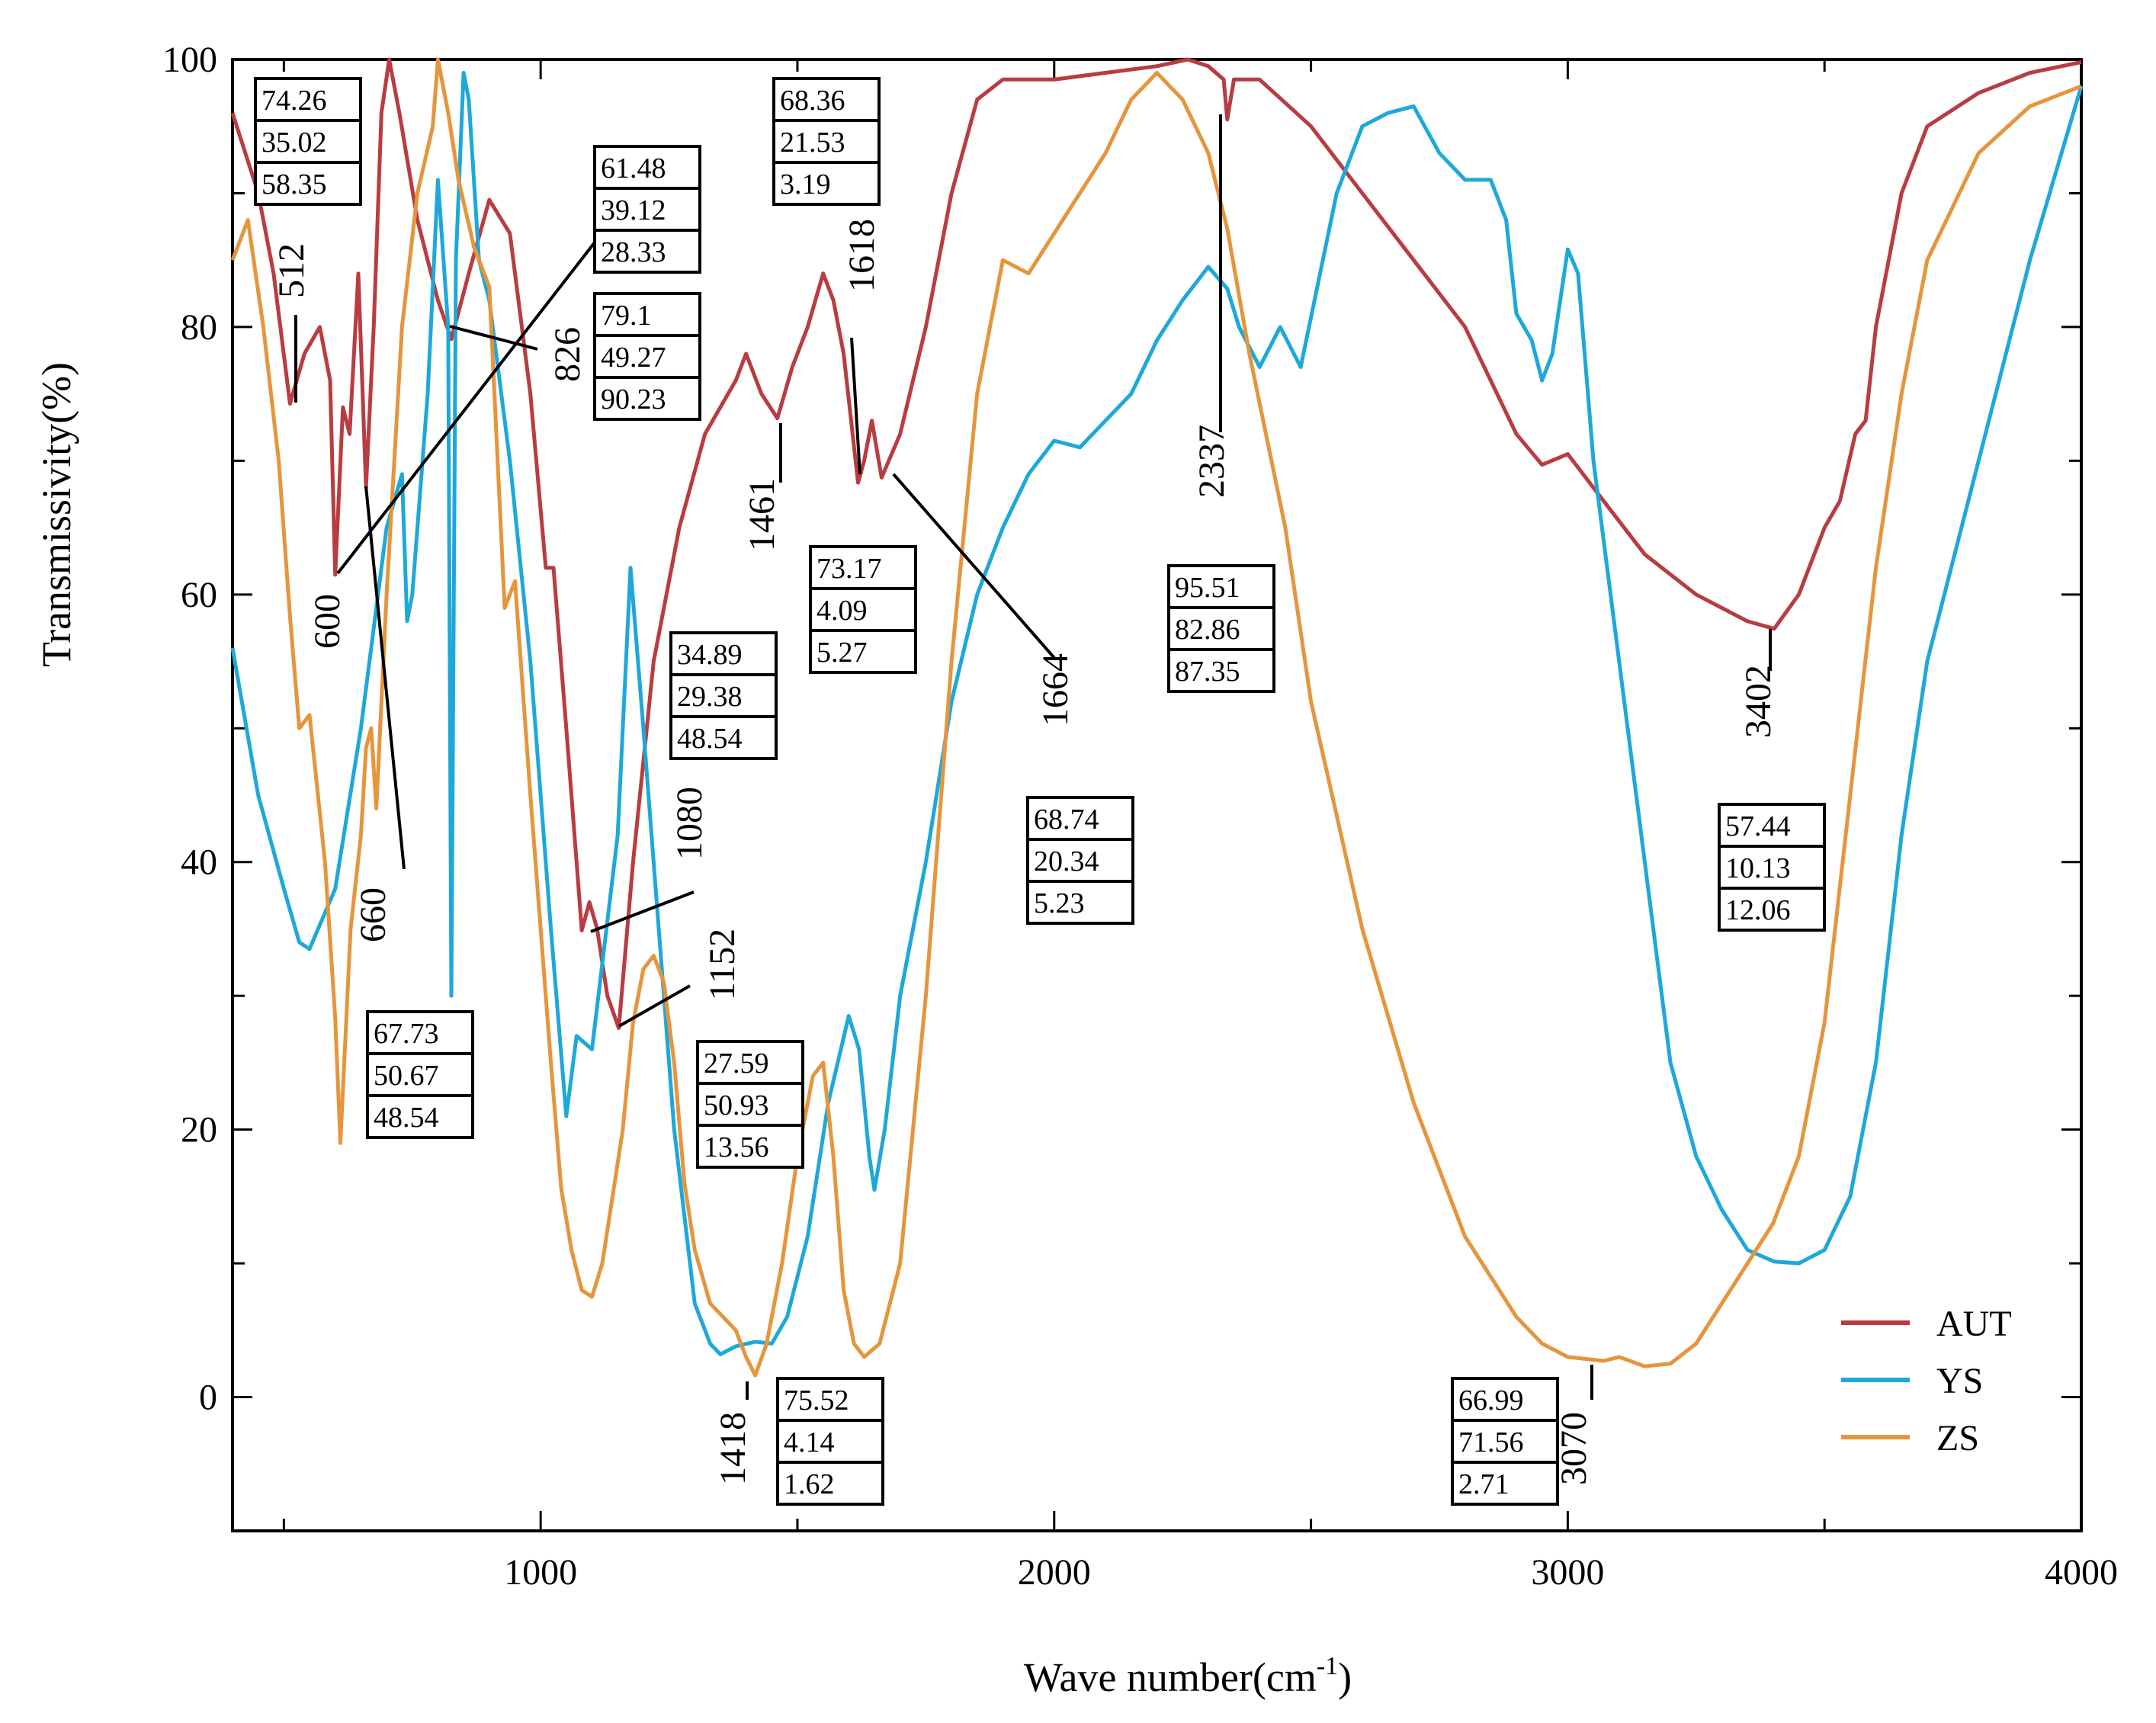 The width and height of the screenshot is (2156, 1723). I want to click on annotation-826: 826 79.1 49.27 90.23, so click(575, 357).